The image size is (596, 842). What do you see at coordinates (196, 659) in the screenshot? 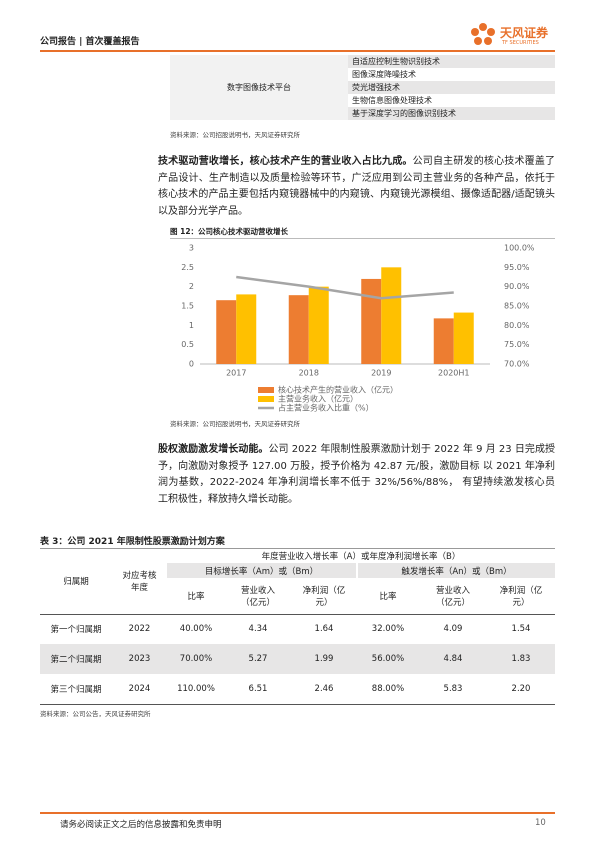
I see `table-cell: 70.00%` at bounding box center [196, 659].